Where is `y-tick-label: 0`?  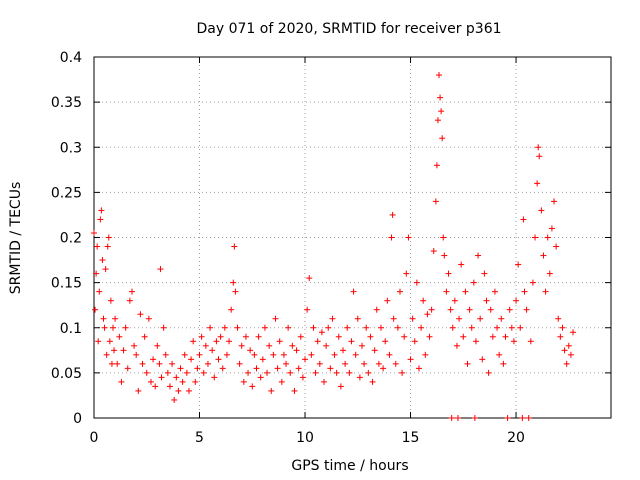
y-tick-label: 0 is located at coordinates (77, 419).